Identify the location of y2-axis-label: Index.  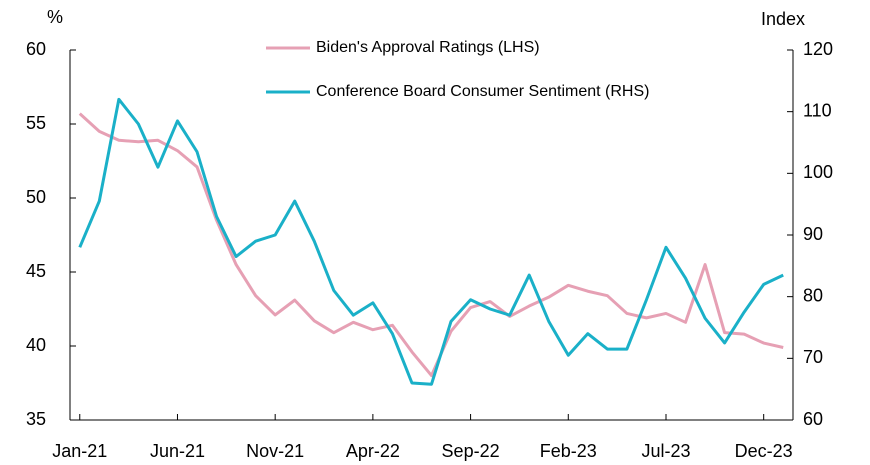
(783, 19).